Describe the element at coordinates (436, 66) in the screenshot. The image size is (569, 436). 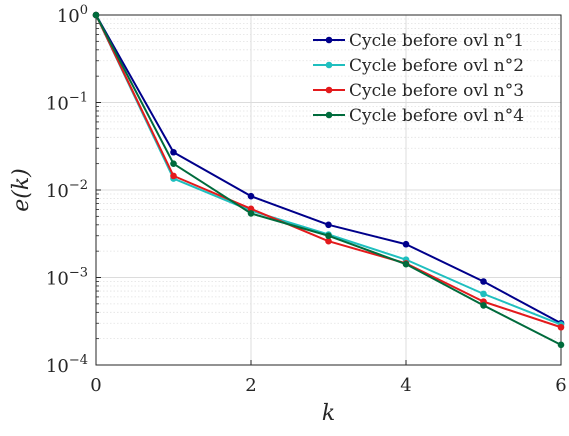
I see `legend-label: Cycle before ovl n°2` at that location.